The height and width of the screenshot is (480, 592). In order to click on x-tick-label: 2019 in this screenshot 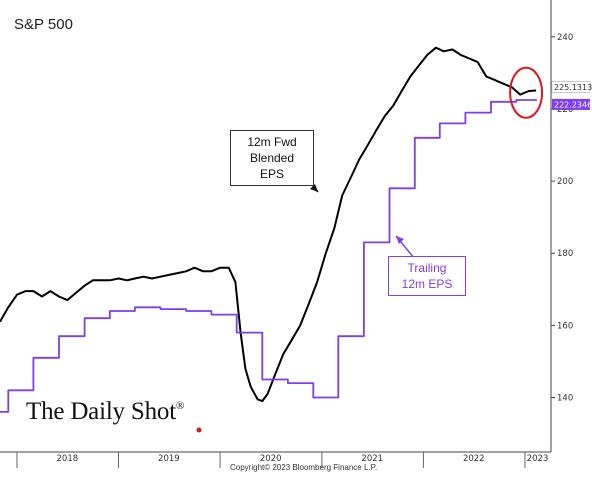, I will do `click(169, 459)`.